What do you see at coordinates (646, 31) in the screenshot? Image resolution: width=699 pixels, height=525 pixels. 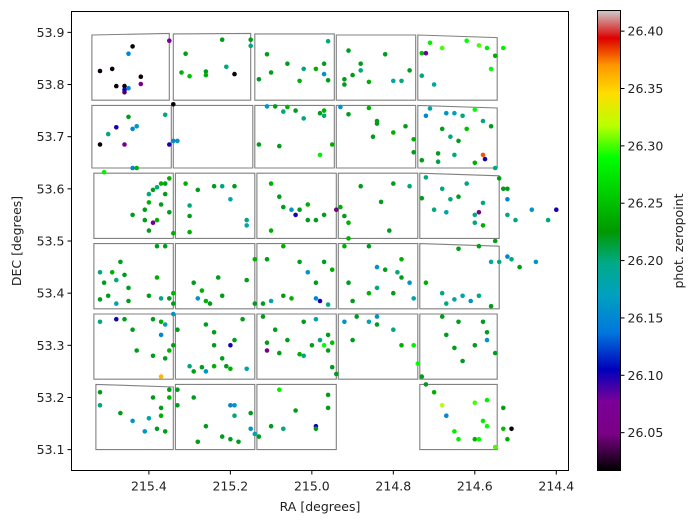 I see `colorbar-tick-label: 26.40` at bounding box center [646, 31].